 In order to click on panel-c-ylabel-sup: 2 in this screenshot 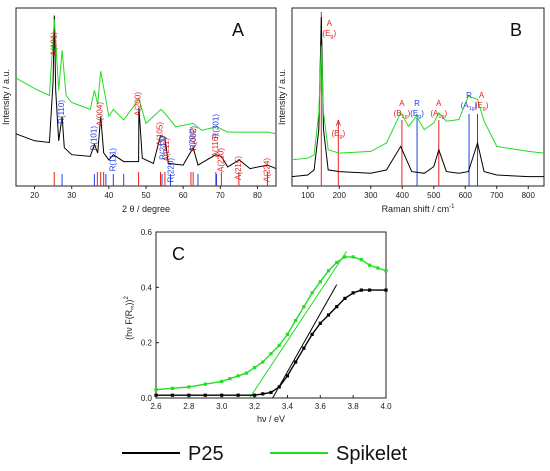, I will do `click(127, 298)`.